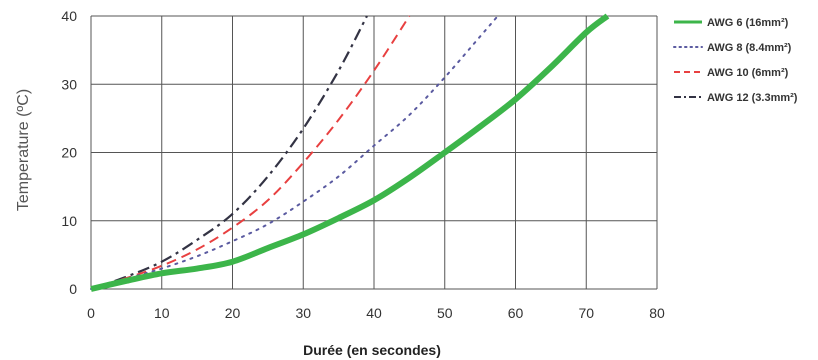 The height and width of the screenshot is (360, 818). What do you see at coordinates (162, 313) in the screenshot?
I see `x-tick-label: 10` at bounding box center [162, 313].